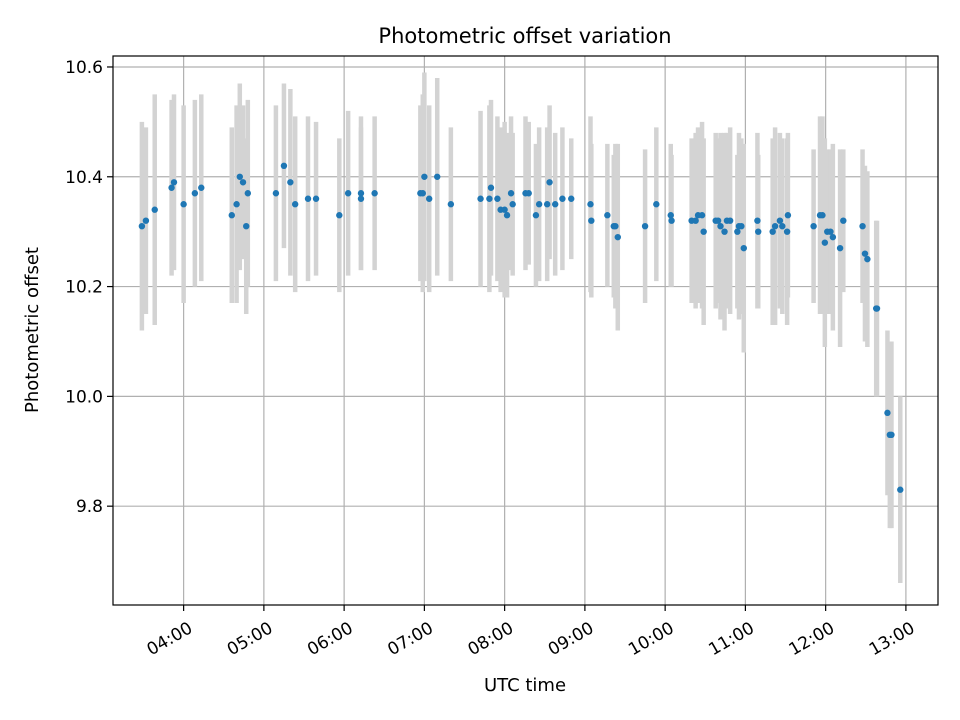  I want to click on y-tick-label: 10.2, so click(84, 288).